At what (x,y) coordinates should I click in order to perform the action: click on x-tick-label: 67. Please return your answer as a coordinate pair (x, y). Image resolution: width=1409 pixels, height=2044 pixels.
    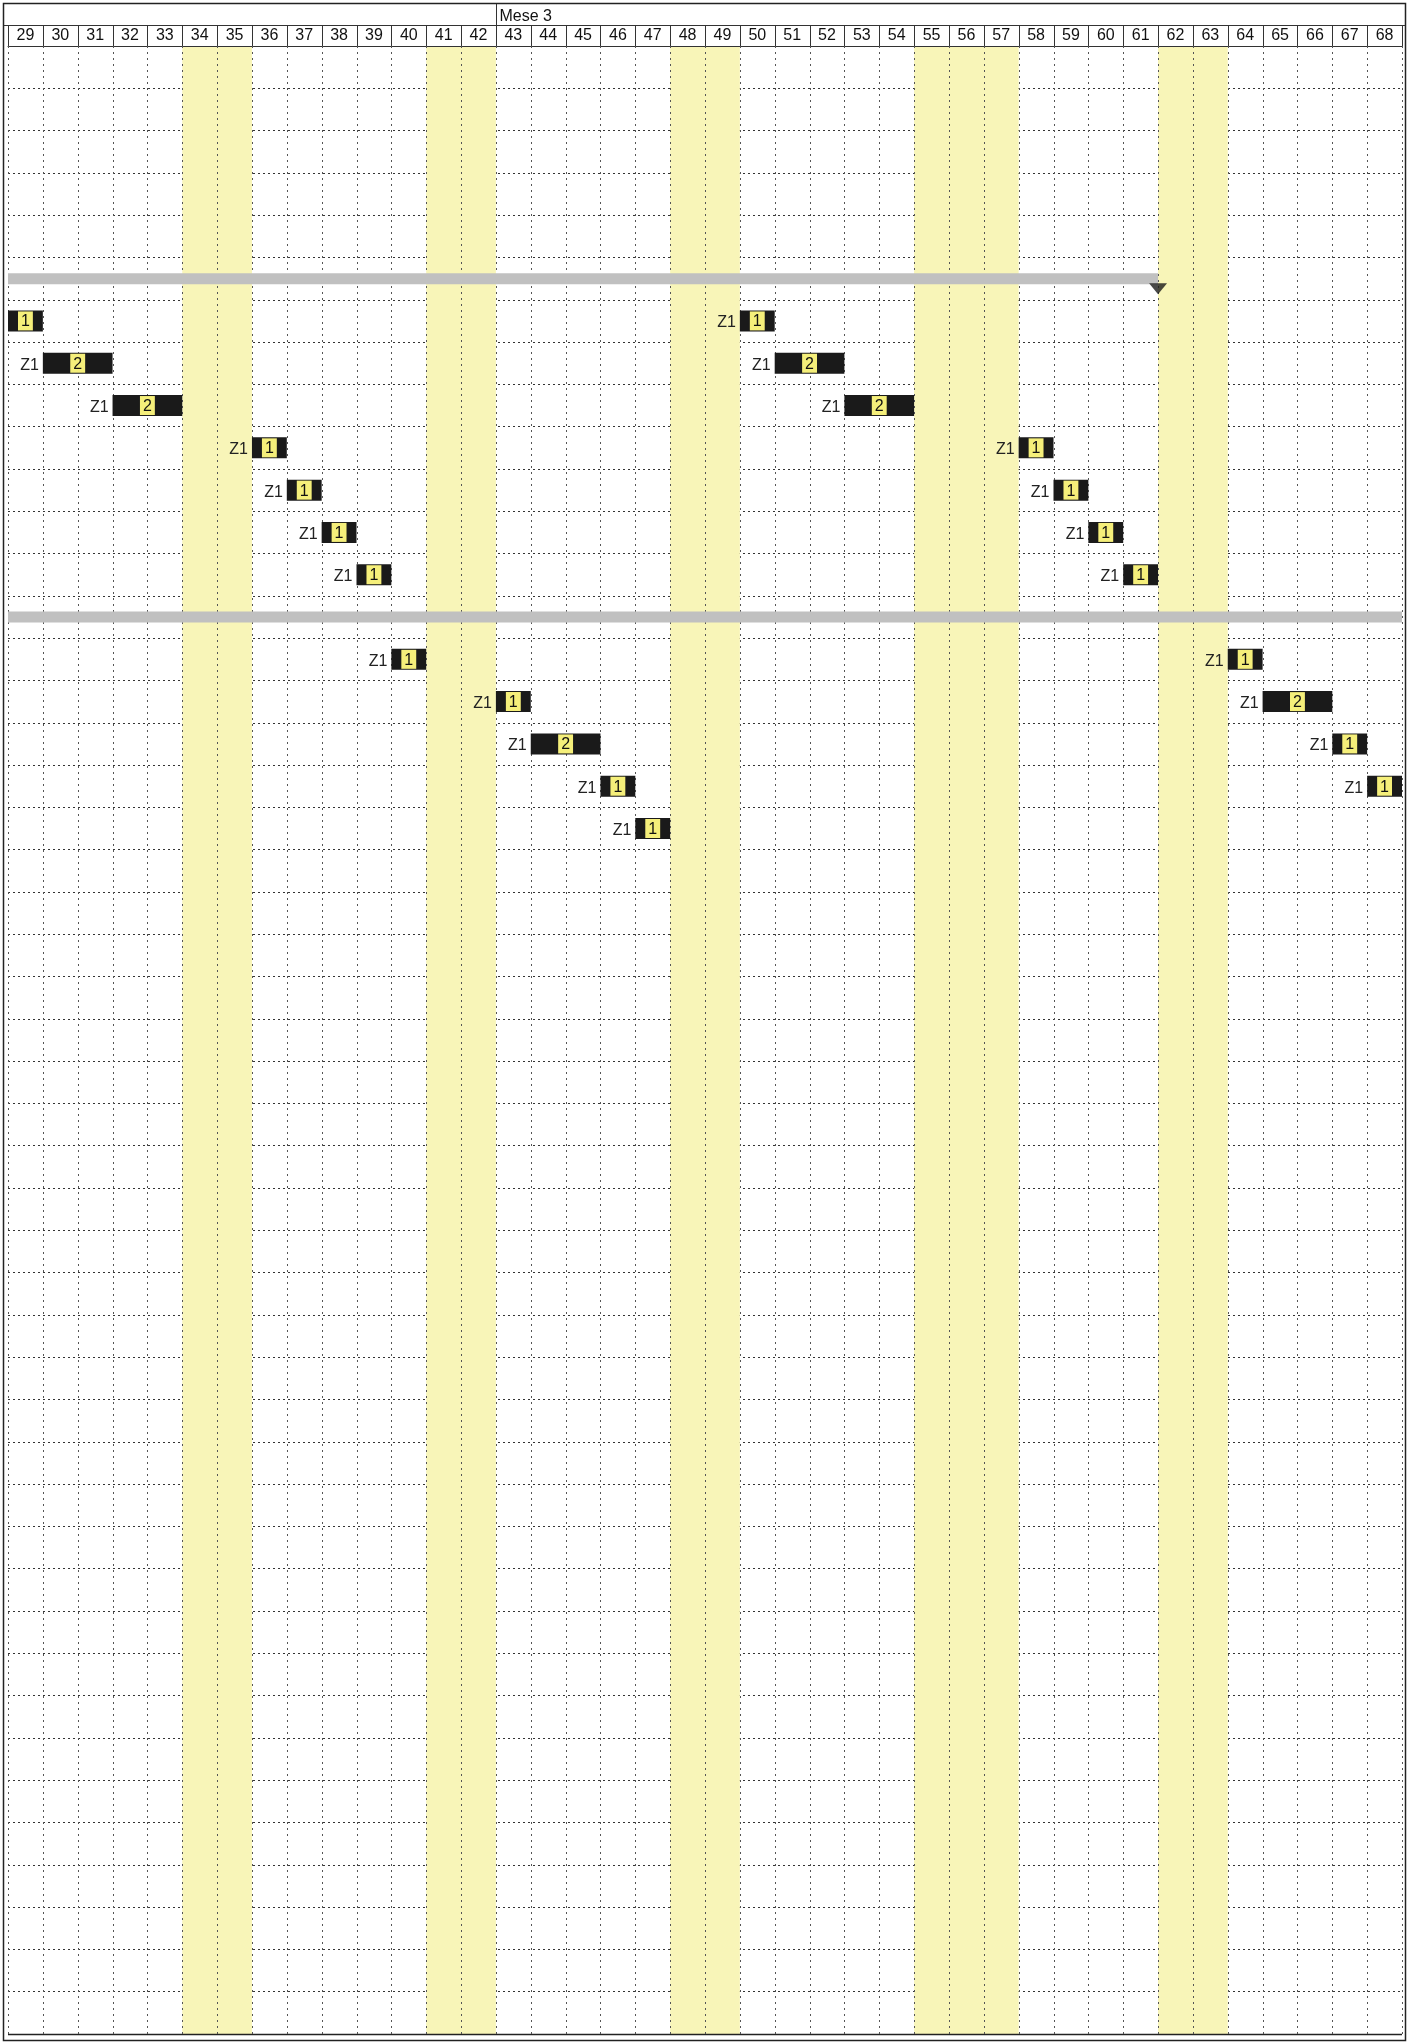
    Looking at the image, I should click on (1349, 34).